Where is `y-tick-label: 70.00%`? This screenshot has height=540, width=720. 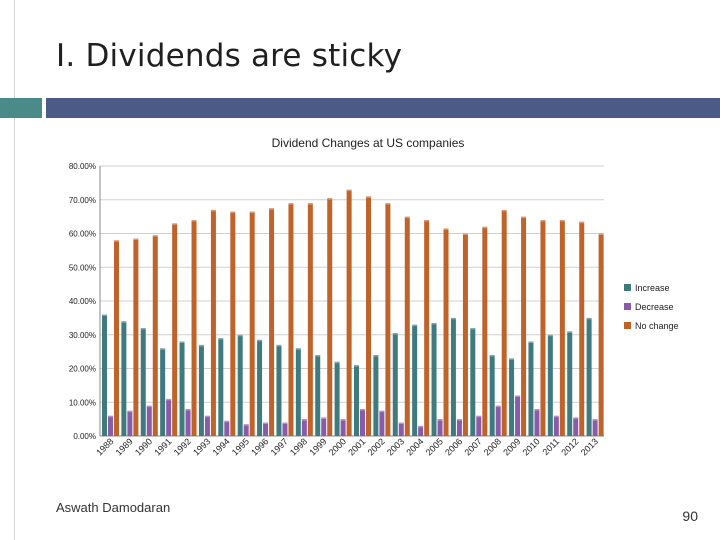
y-tick-label: 70.00% is located at coordinates (82, 200).